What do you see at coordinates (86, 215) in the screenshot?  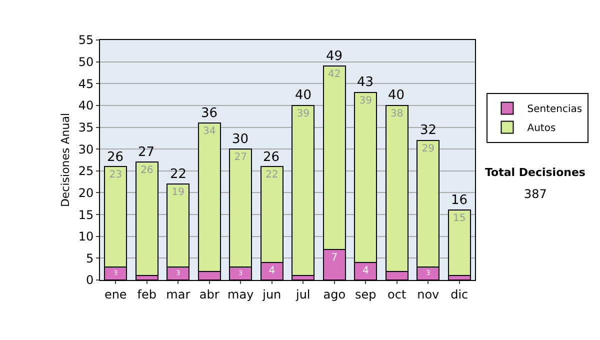 I see `y-tick-label: 15` at bounding box center [86, 215].